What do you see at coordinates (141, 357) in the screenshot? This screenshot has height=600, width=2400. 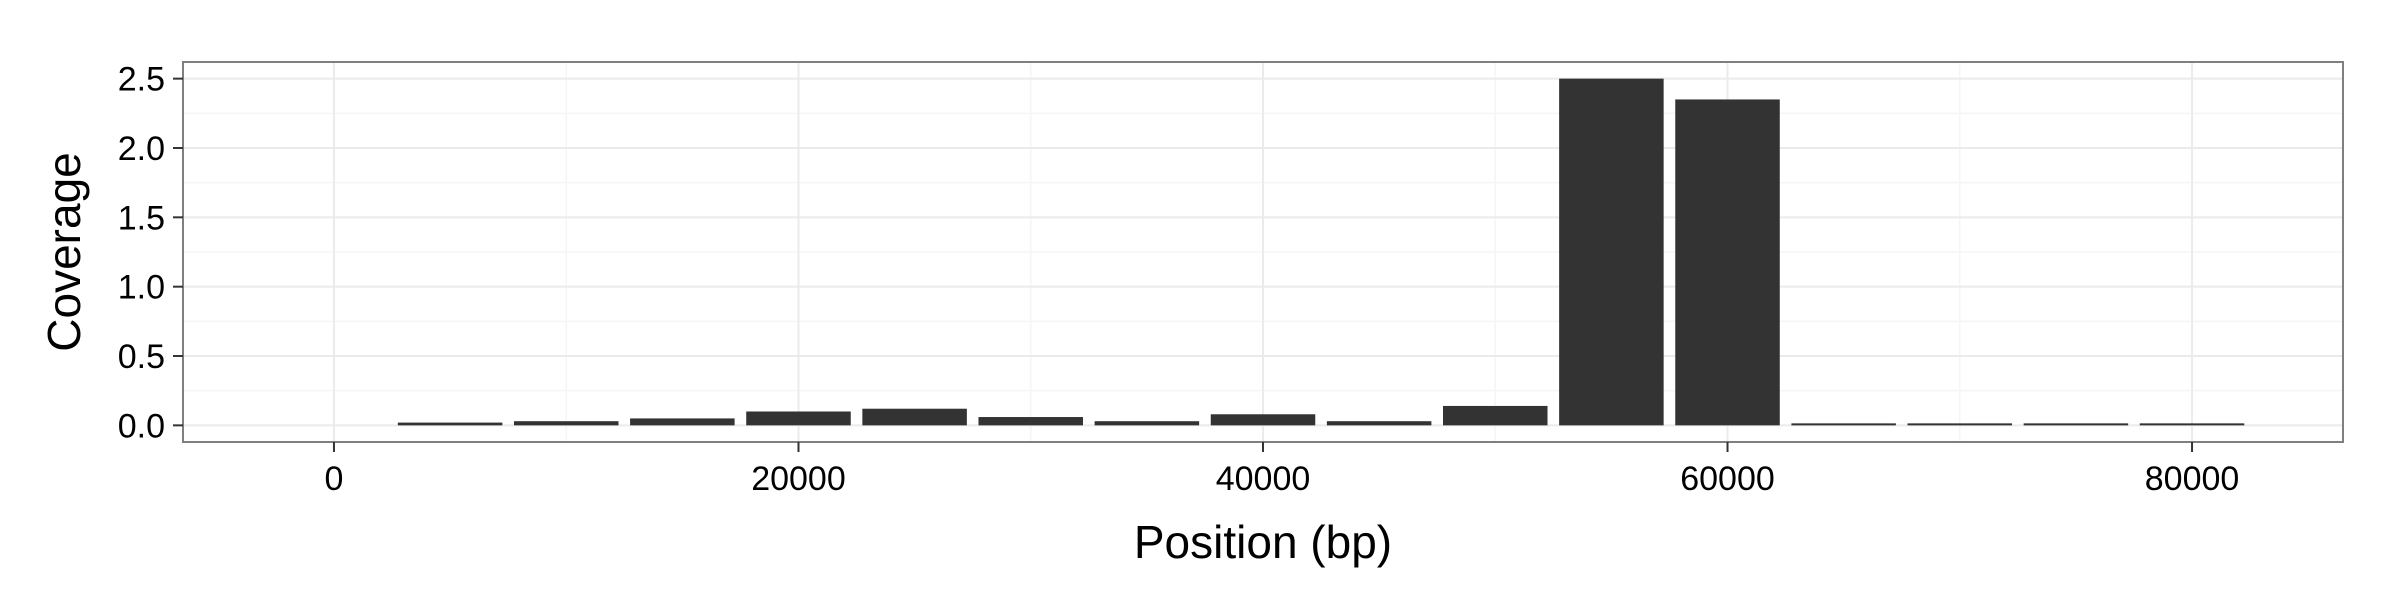 I see `y-tick-label: 0.5` at bounding box center [141, 357].